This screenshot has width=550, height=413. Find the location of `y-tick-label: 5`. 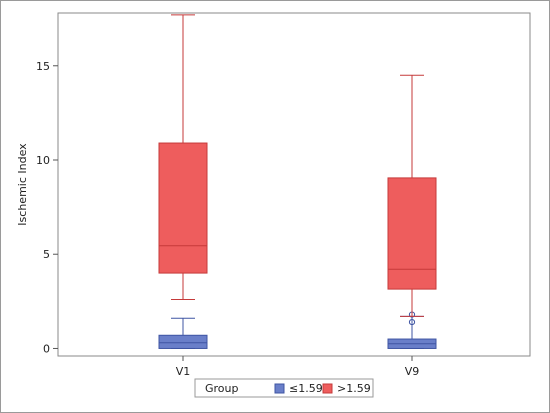

y-tick-label: 5 is located at coordinates (46, 254).